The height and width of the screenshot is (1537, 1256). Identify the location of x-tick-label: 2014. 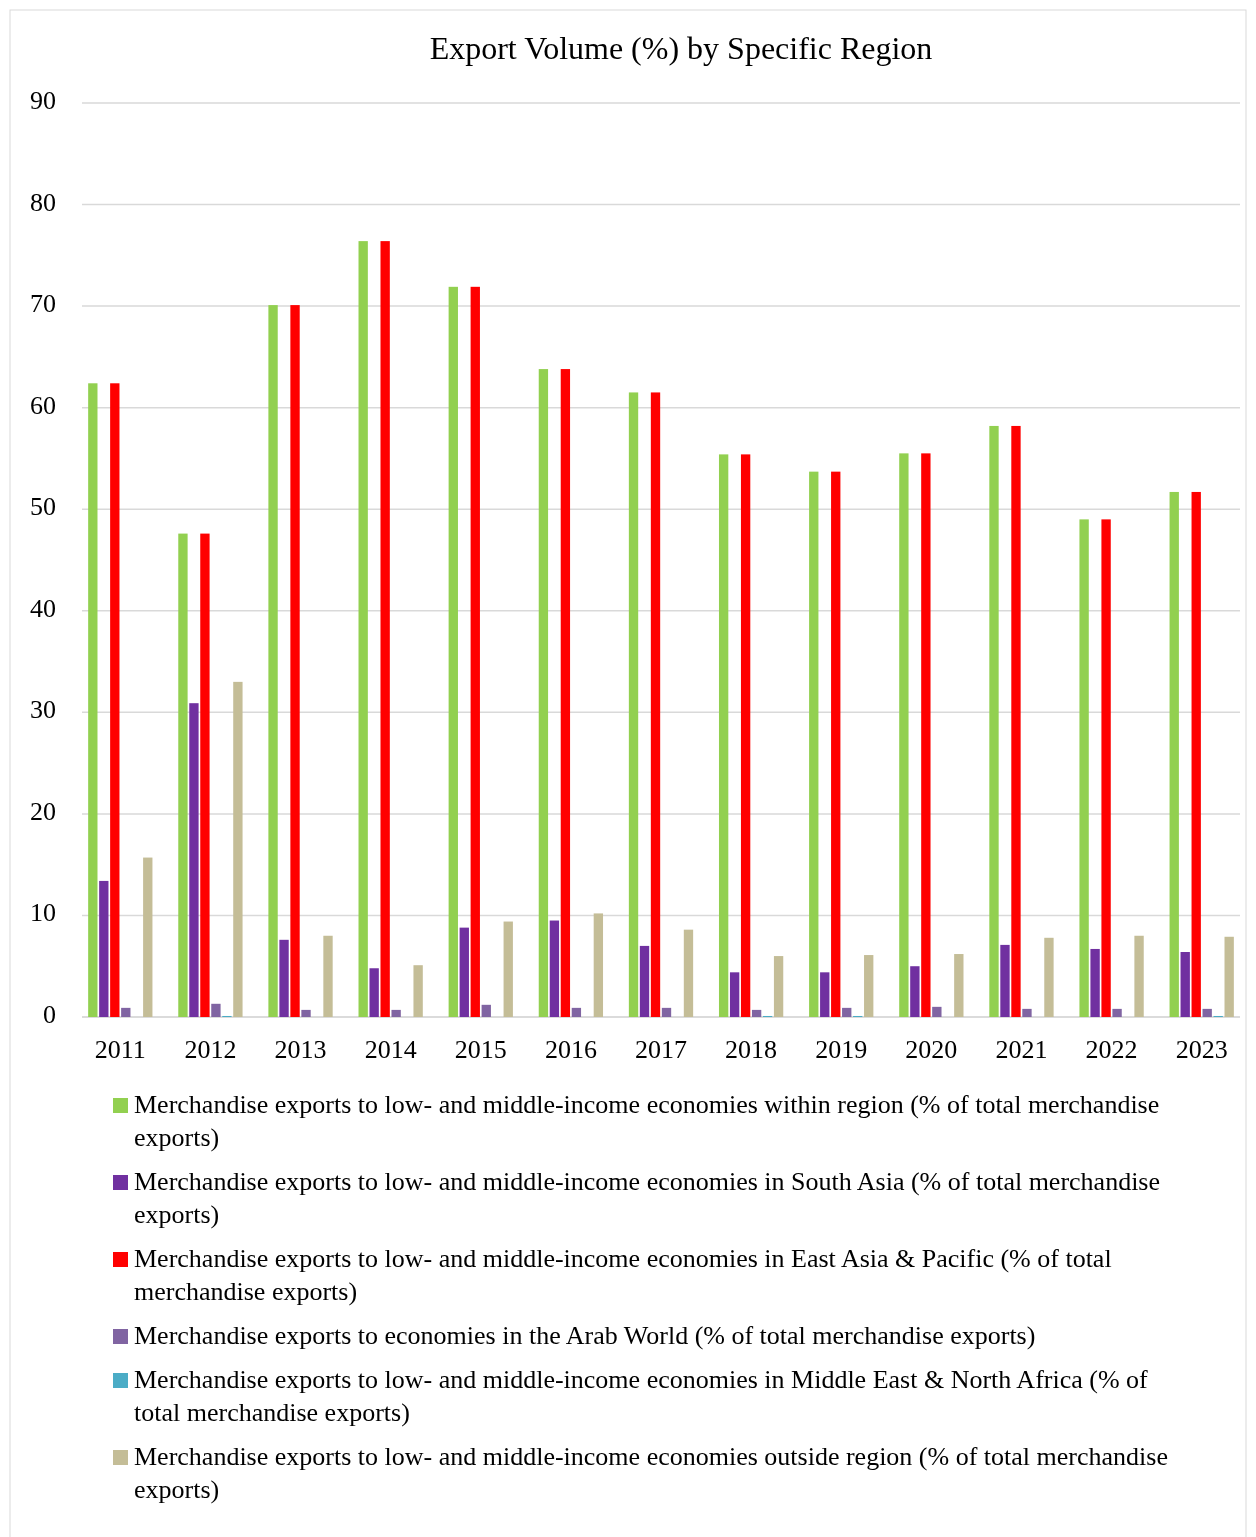
(390, 1049).